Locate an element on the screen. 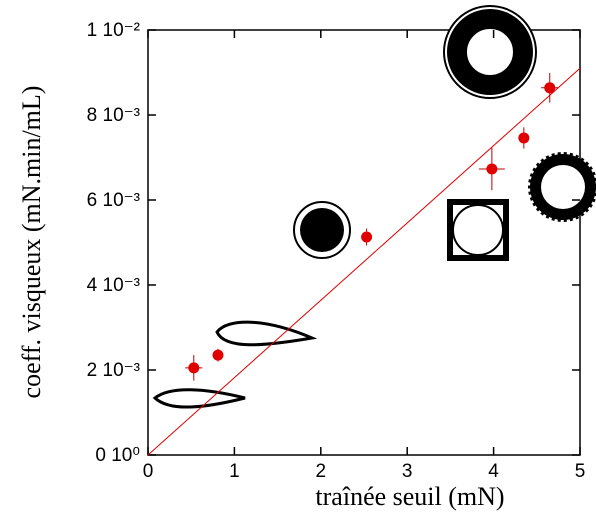  ring-icon is located at coordinates (490, 52).